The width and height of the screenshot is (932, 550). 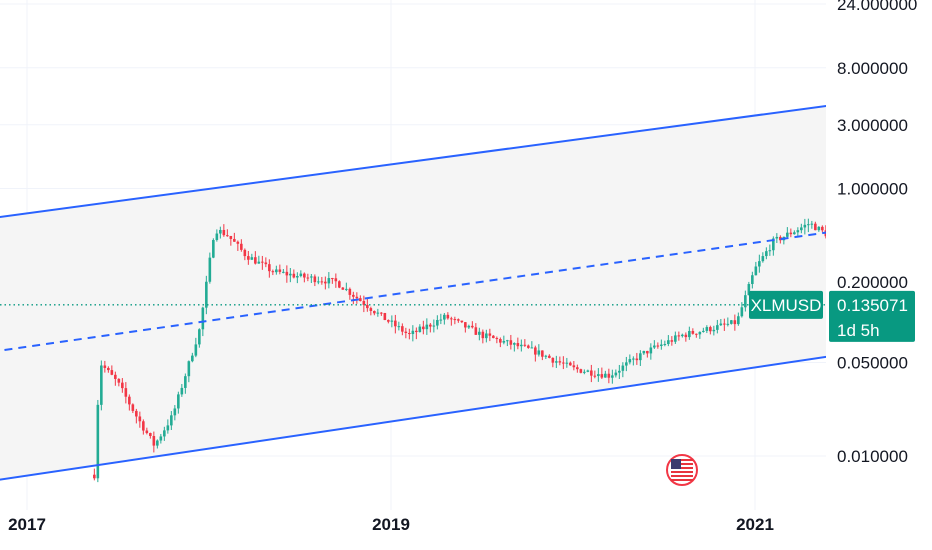 What do you see at coordinates (466, 530) in the screenshot?
I see `time-axis` at bounding box center [466, 530].